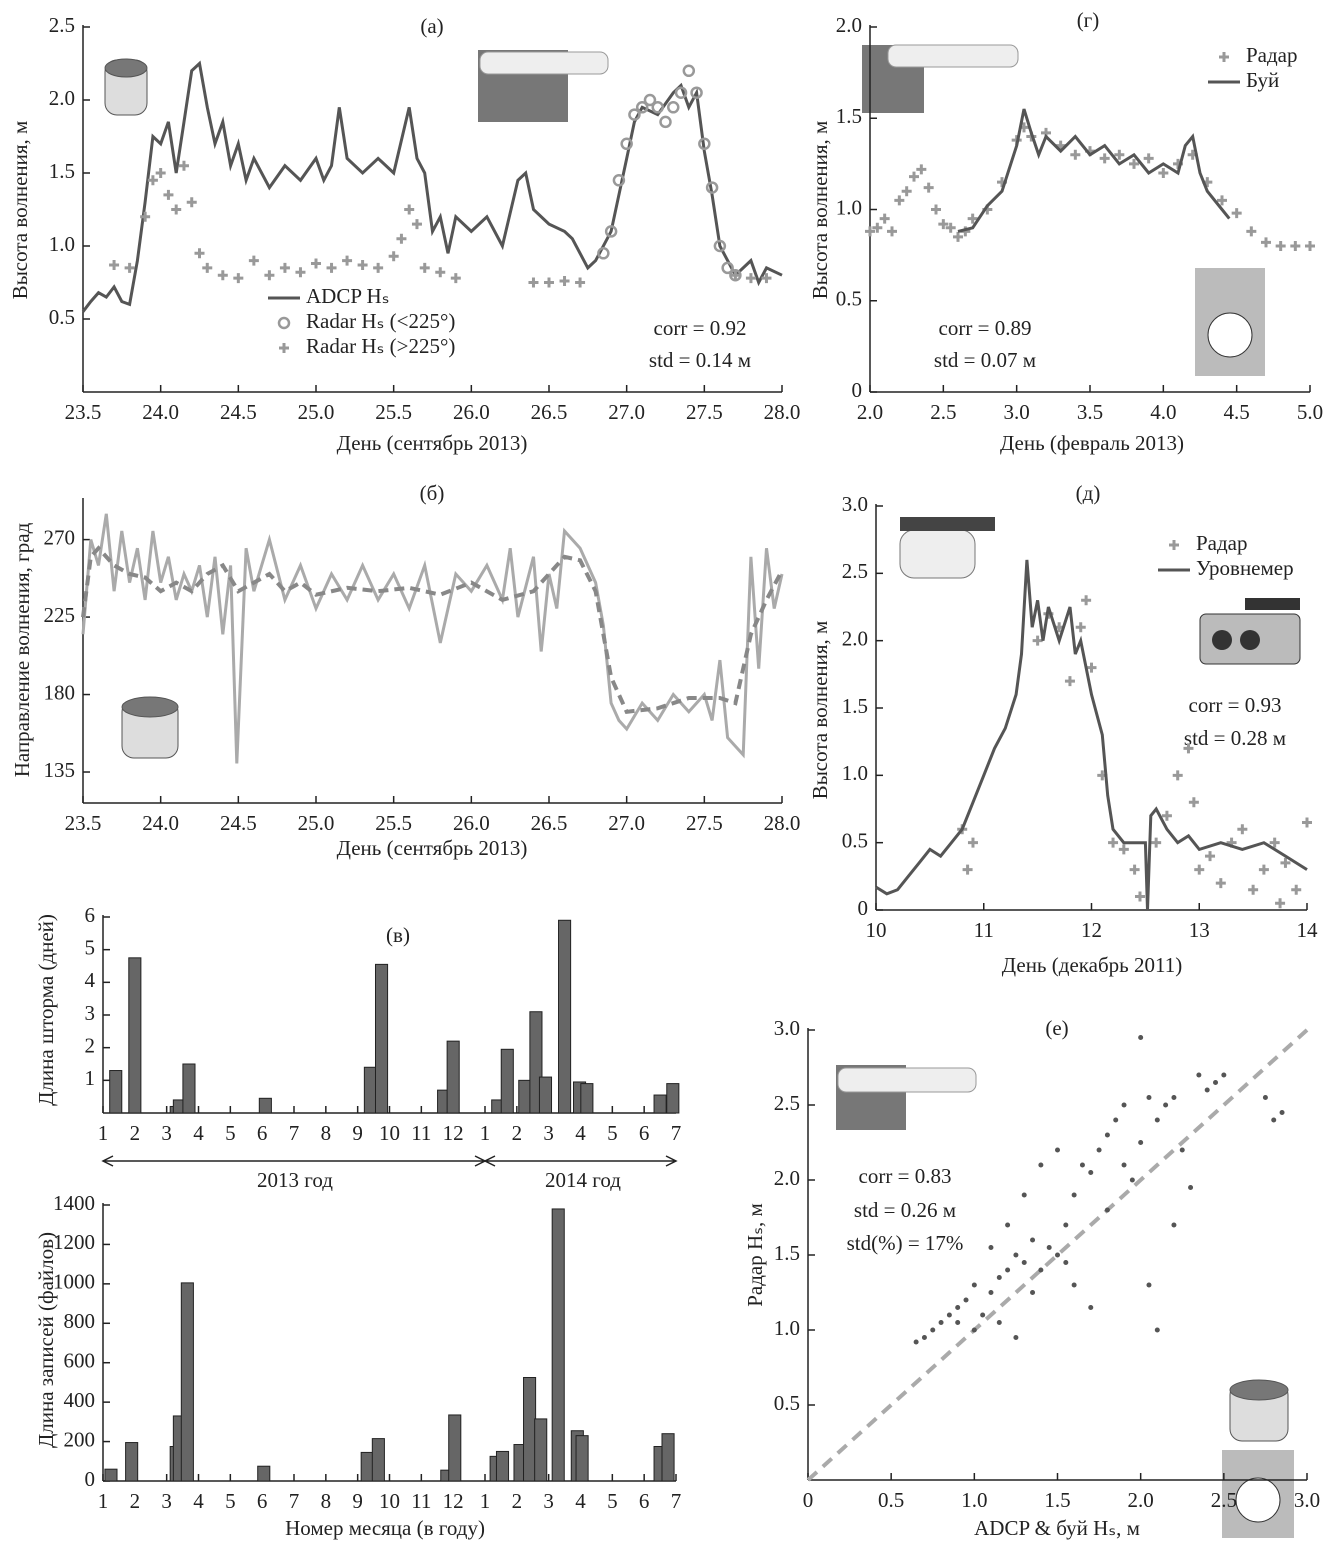 This screenshot has height=1542, width=1330. Describe the element at coordinates (432, 848) in the screenshot. I see `x-axis-label: День (сентябрь 2013)` at that location.